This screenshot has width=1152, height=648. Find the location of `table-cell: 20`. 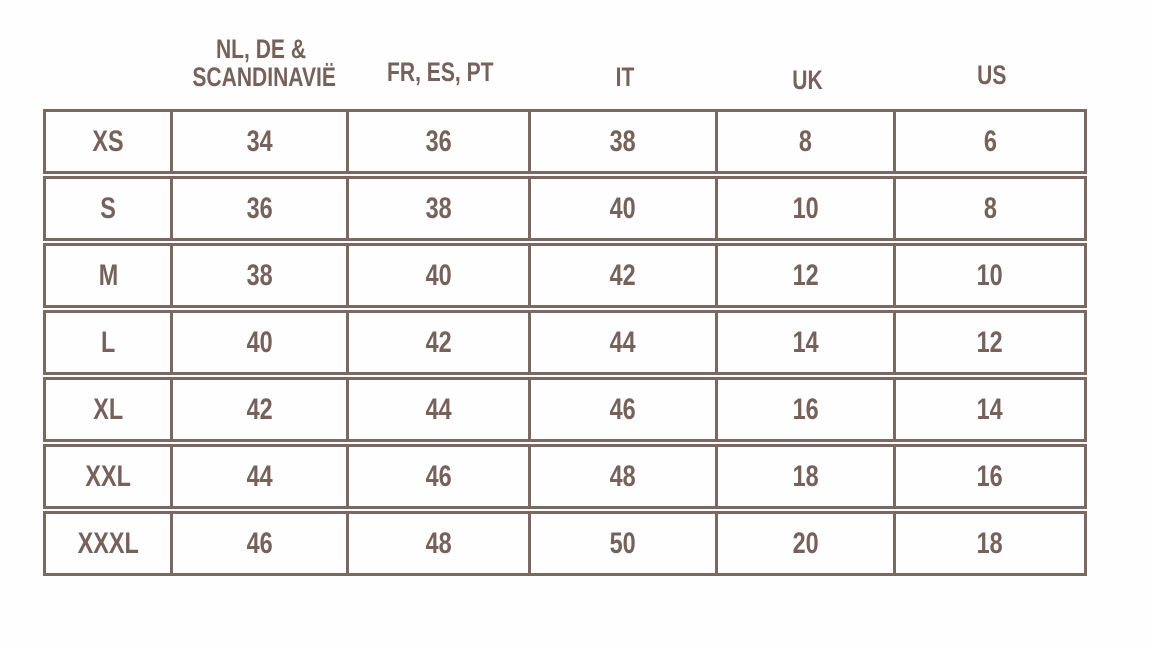

table-cell: 20 is located at coordinates (804, 543).